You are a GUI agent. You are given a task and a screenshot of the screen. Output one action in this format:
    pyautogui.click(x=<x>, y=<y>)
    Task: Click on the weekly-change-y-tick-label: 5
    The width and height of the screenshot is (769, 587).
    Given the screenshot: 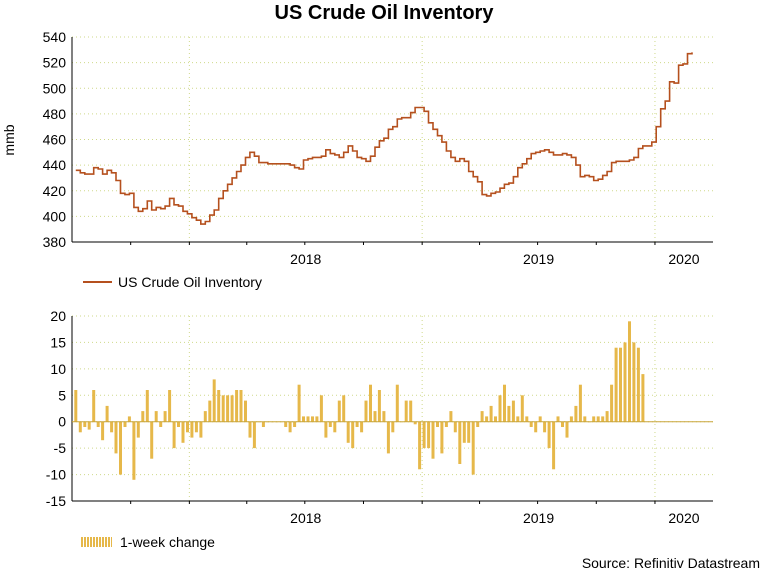 What is the action you would take?
    pyautogui.click(x=62, y=395)
    